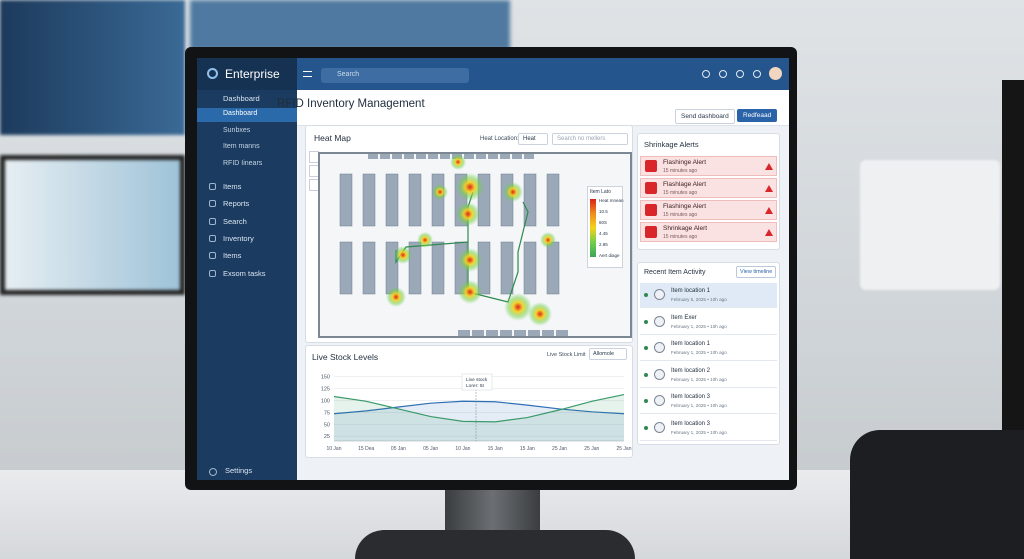 The height and width of the screenshot is (559, 1024). I want to click on nav-sub-item: Item manns, so click(241, 146).